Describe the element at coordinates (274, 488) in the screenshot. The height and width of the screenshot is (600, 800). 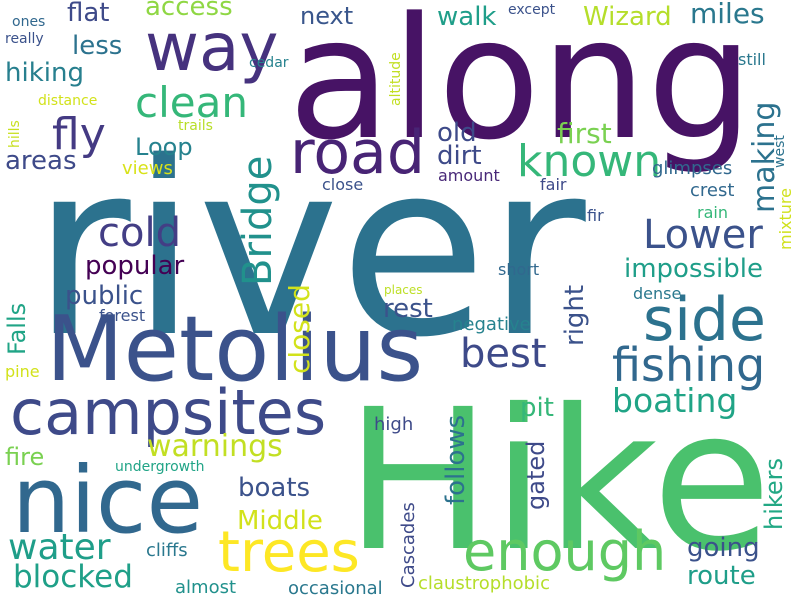
I see `word-boats: boats` at that location.